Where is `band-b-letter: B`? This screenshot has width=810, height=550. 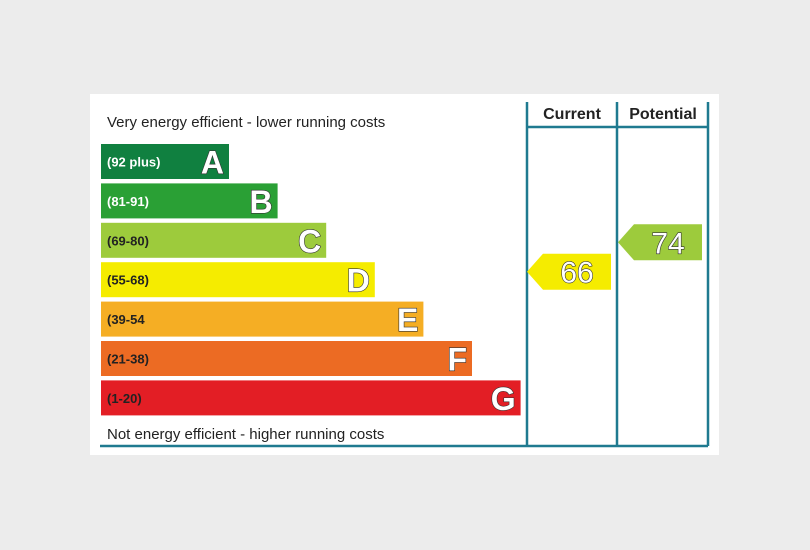 band-b-letter: B is located at coordinates (260, 202).